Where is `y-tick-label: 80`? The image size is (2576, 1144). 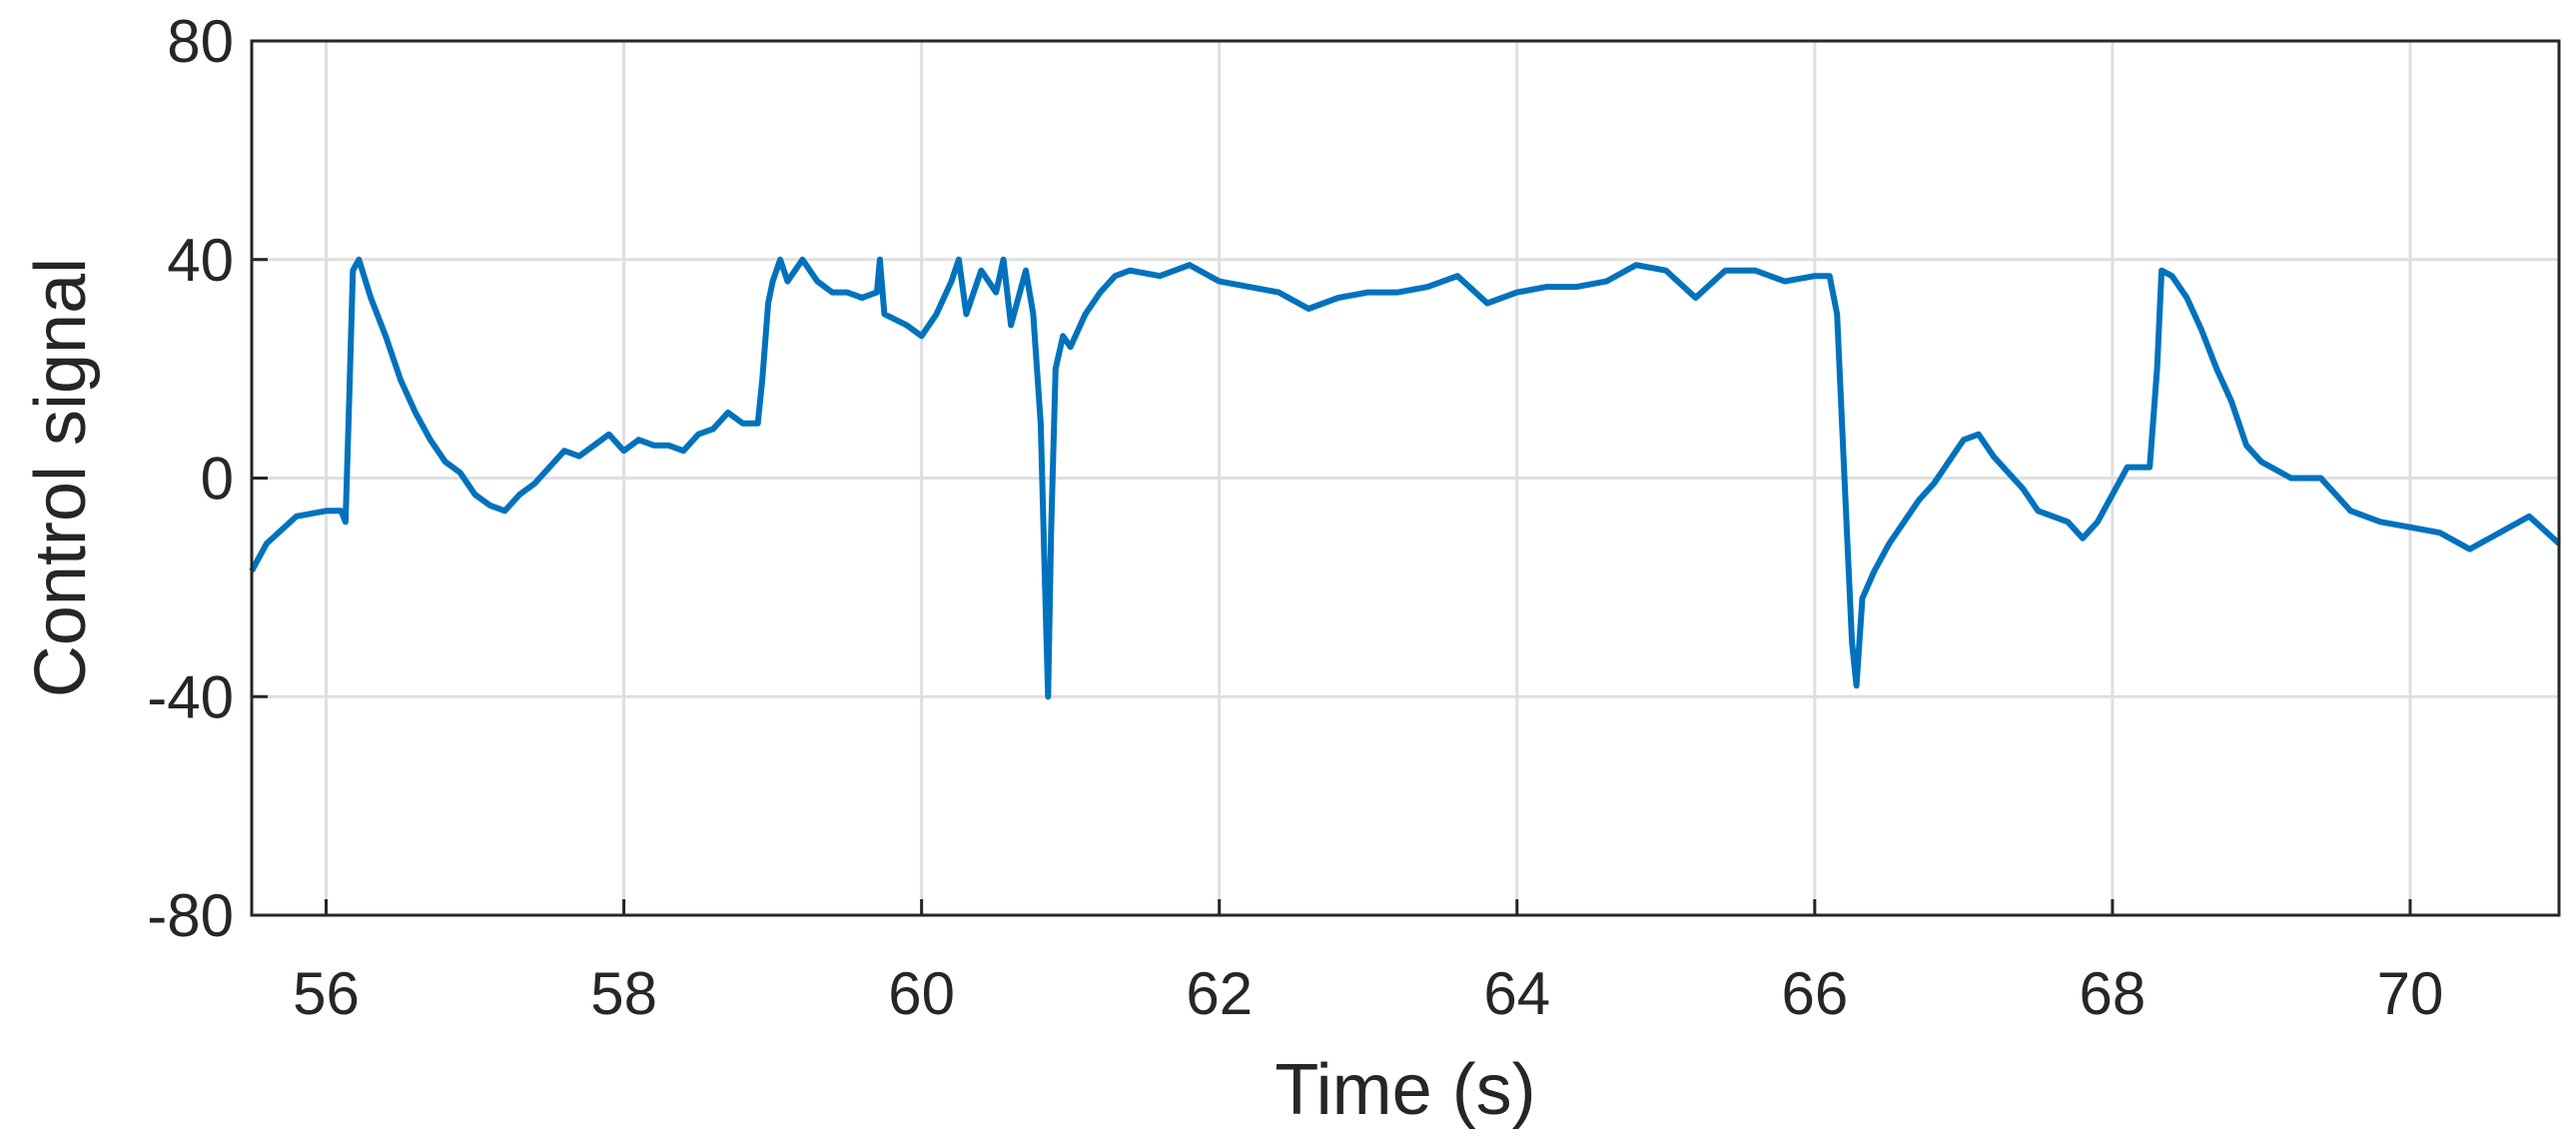 y-tick-label: 80 is located at coordinates (201, 41).